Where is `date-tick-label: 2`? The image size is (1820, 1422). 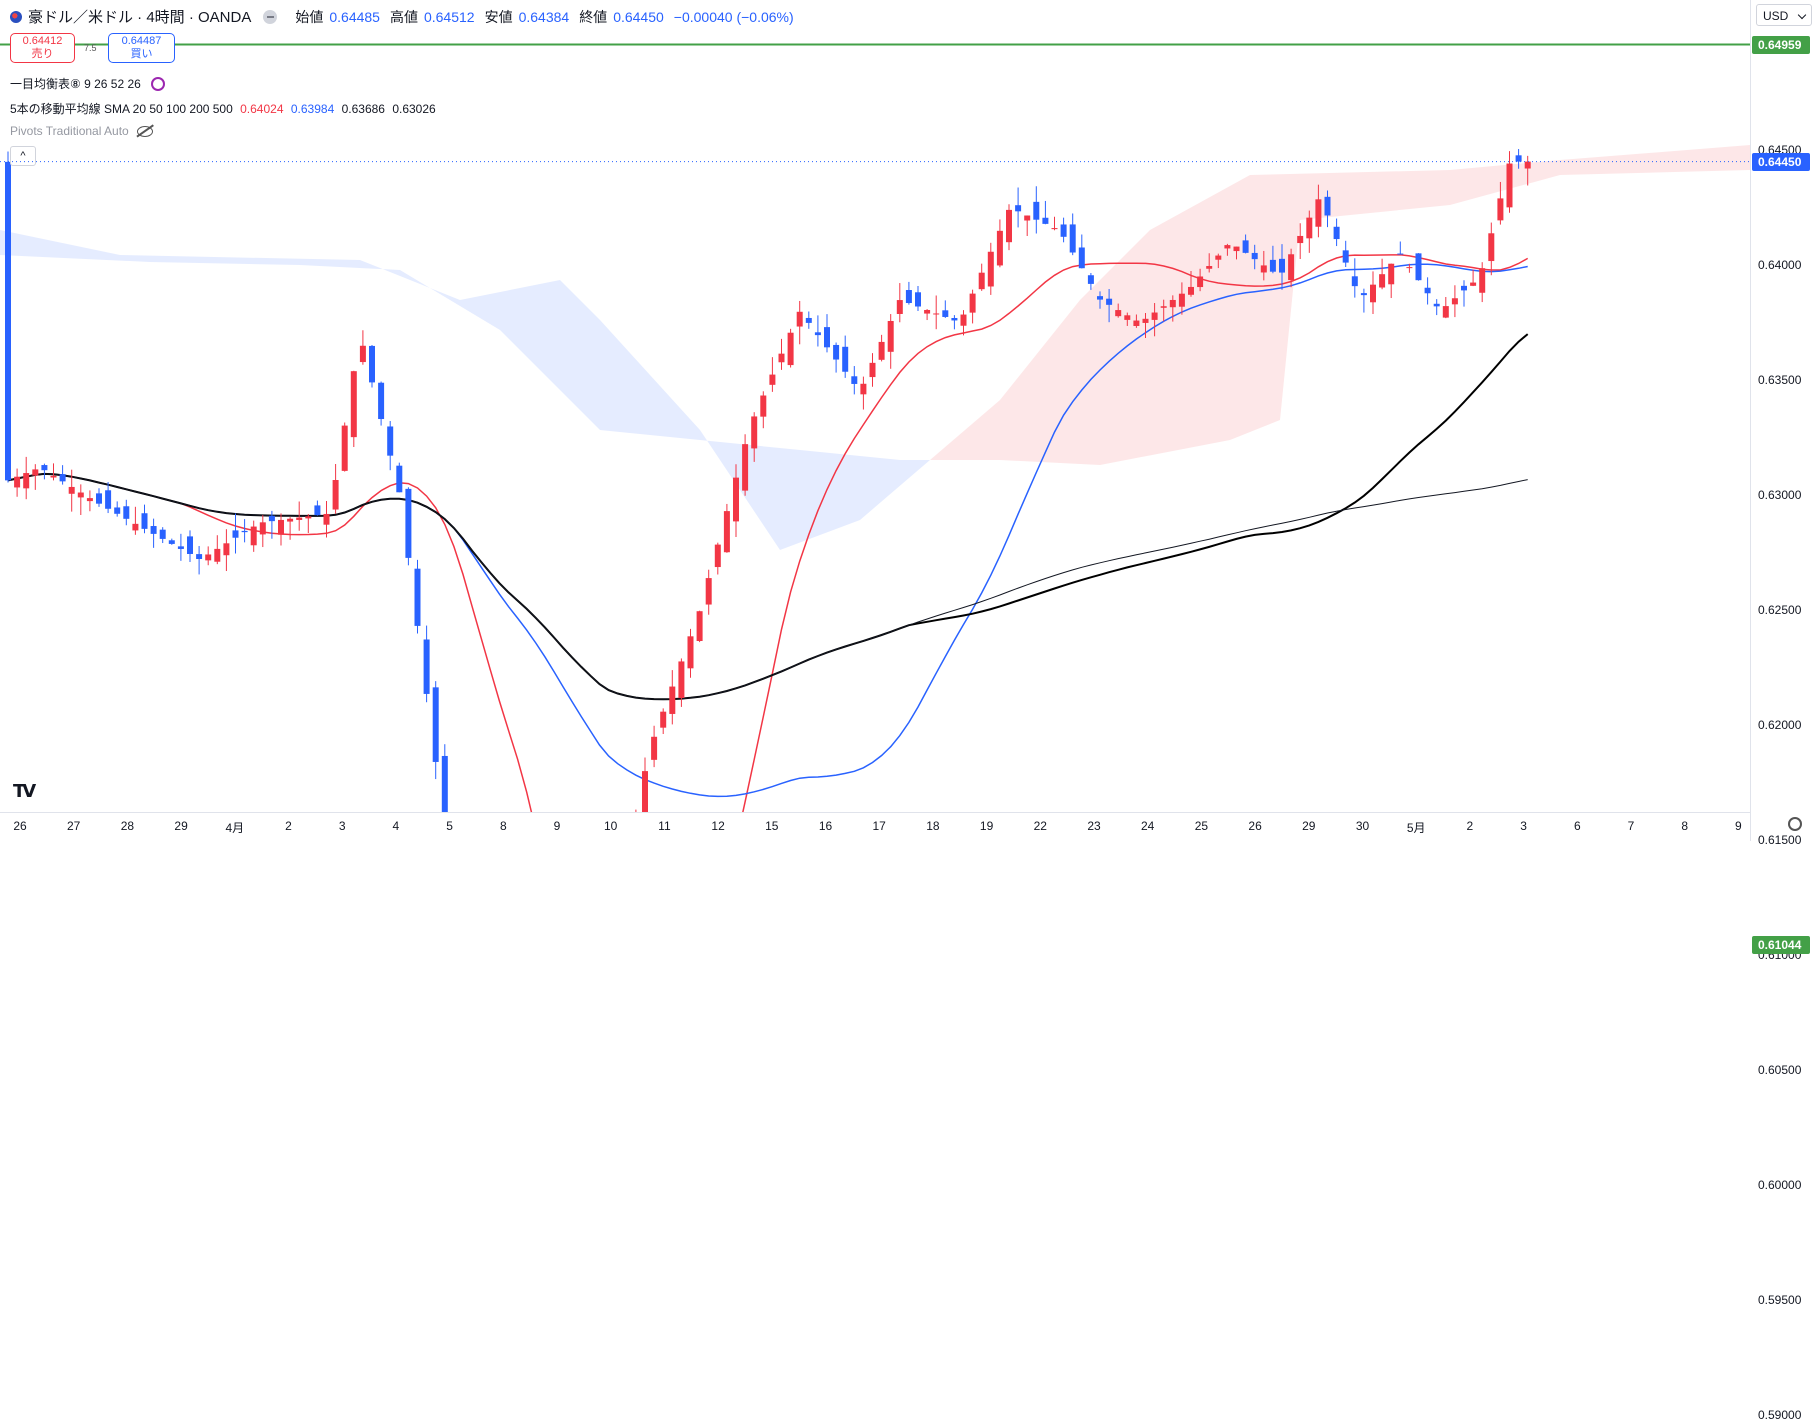 date-tick-label: 2 is located at coordinates (288, 826).